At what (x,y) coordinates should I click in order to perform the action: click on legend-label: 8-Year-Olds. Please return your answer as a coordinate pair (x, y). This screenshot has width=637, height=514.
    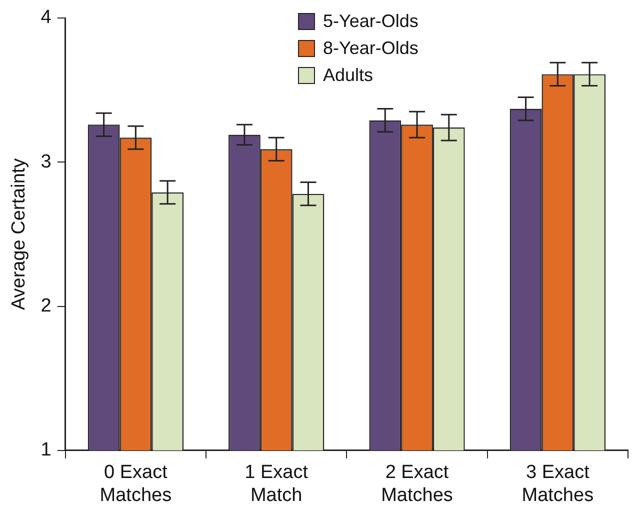
    Looking at the image, I should click on (370, 48).